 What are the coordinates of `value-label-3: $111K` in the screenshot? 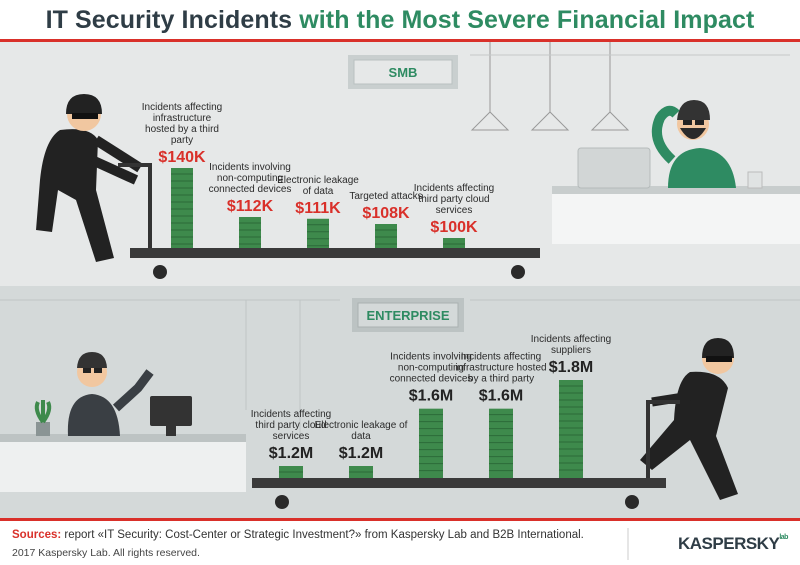 It's located at (318, 208).